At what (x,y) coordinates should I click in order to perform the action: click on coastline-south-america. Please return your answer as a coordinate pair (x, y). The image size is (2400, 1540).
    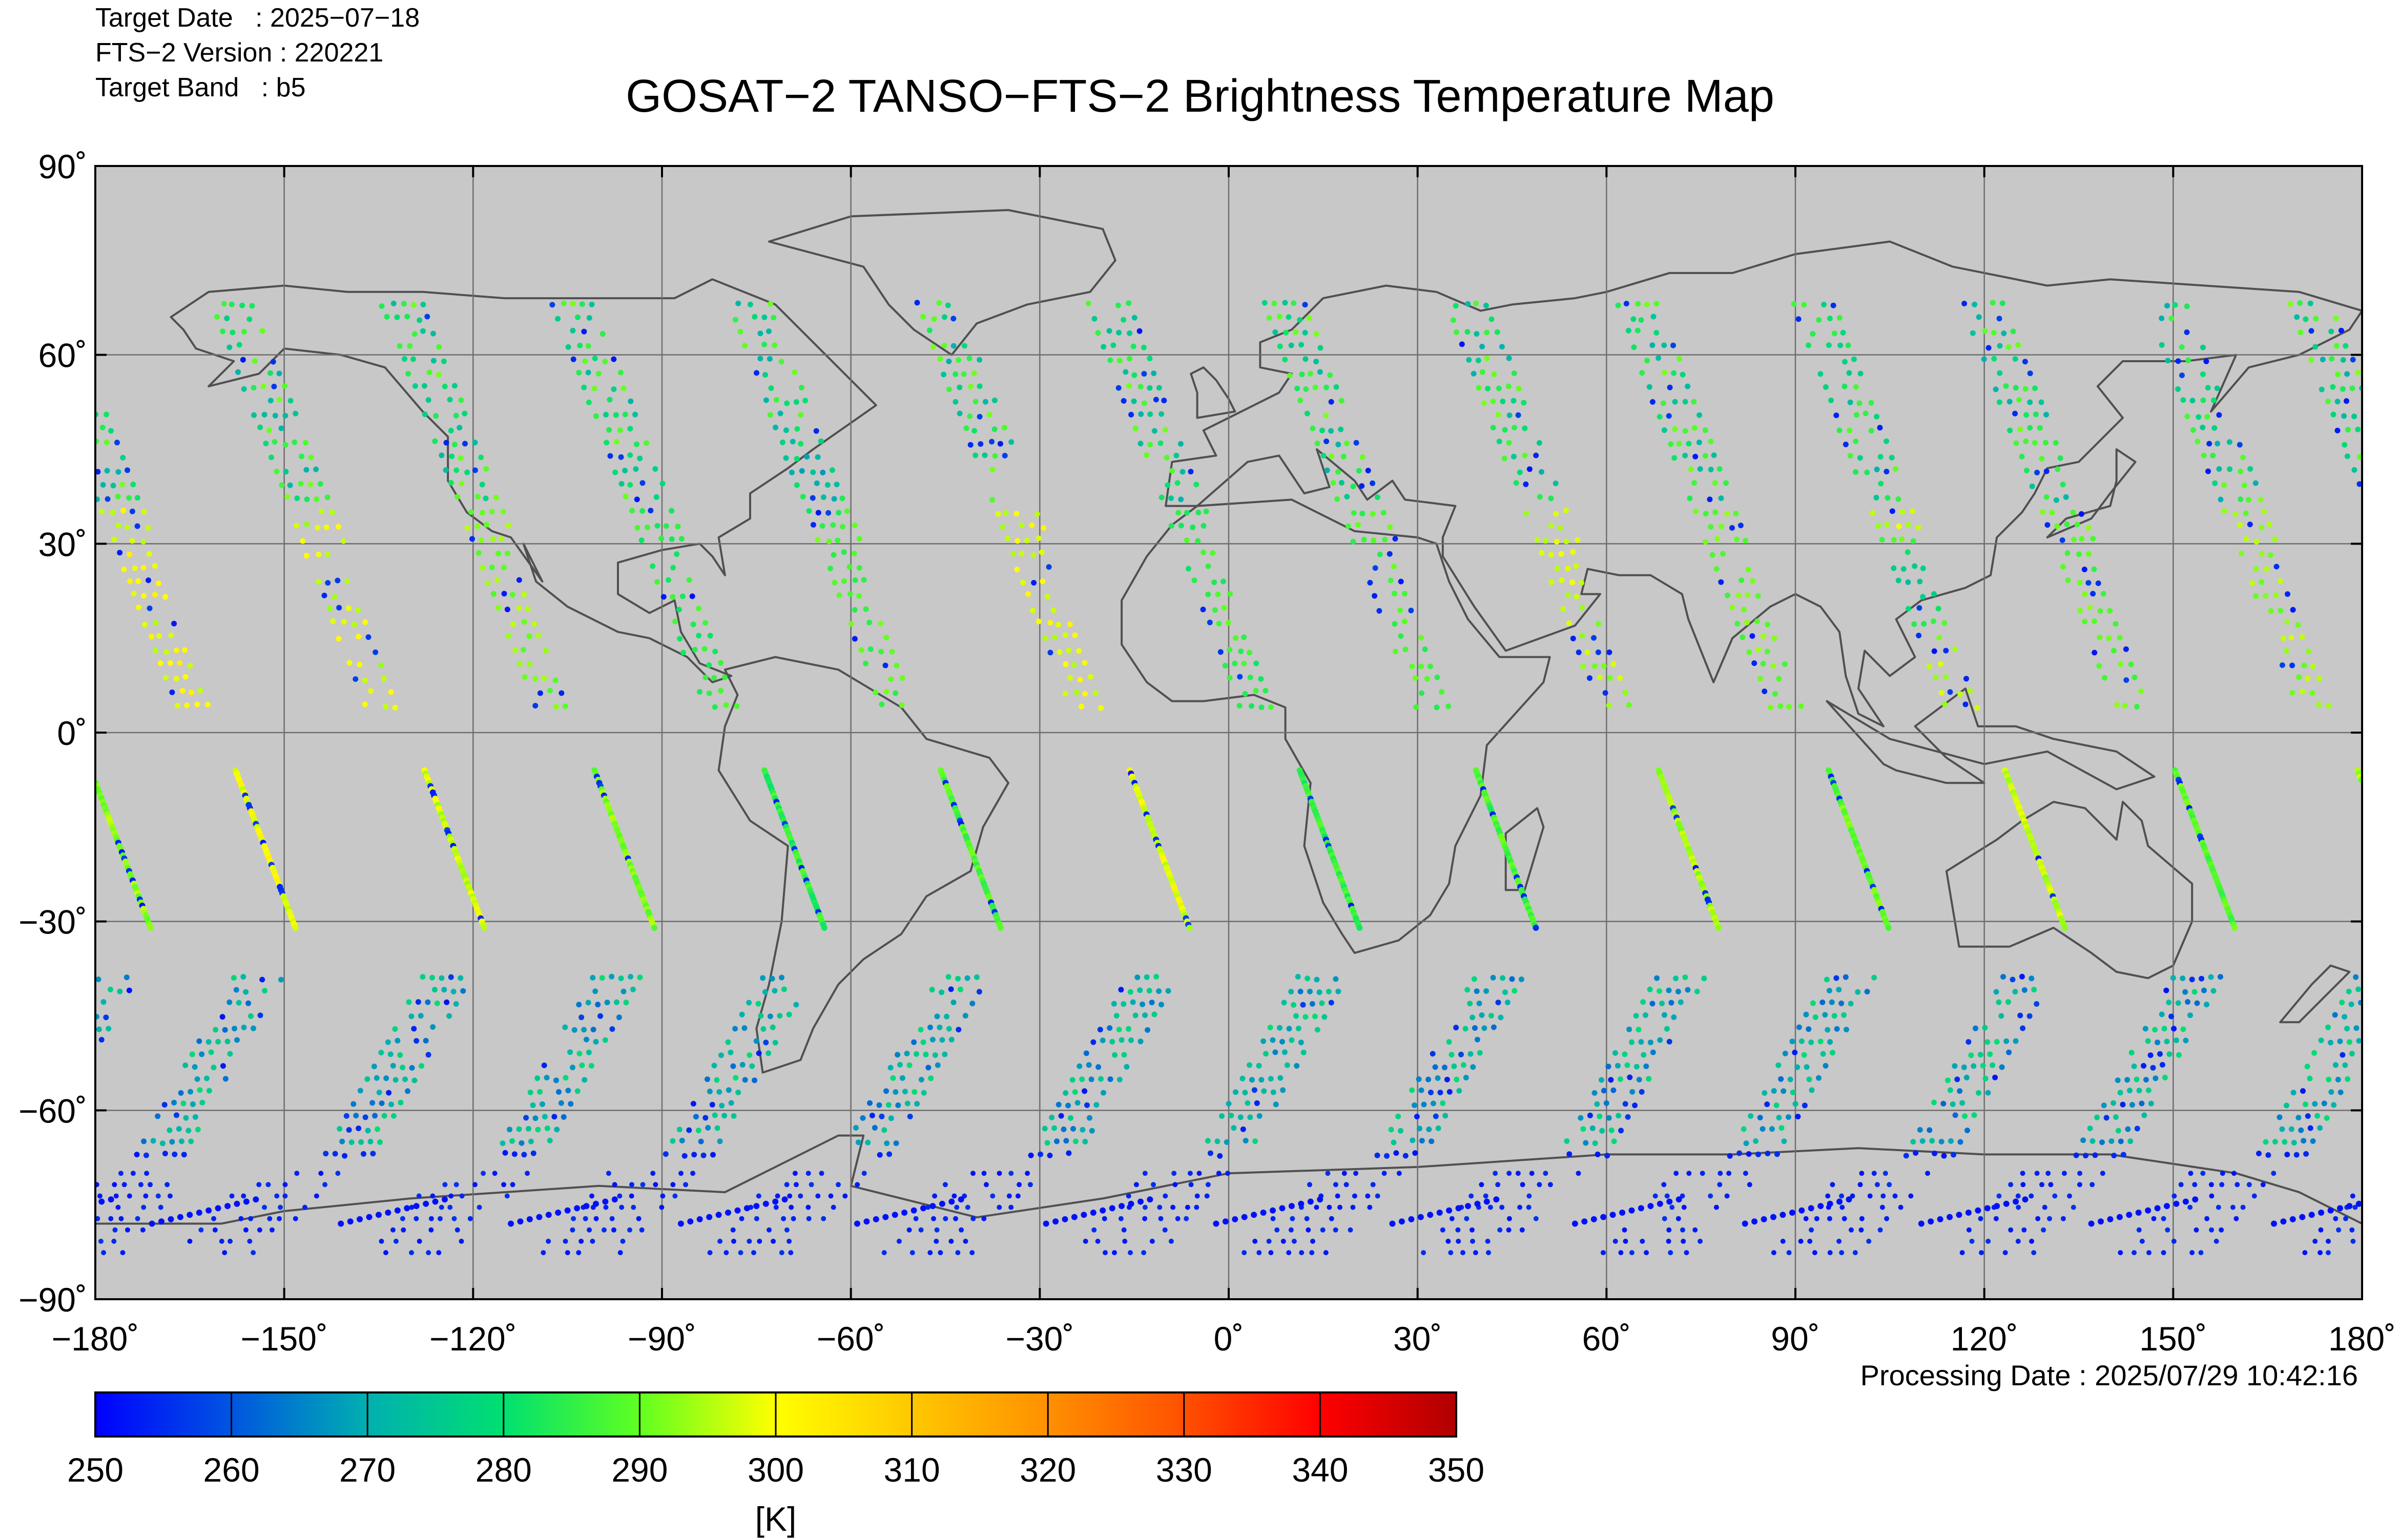
    Looking at the image, I should click on (863, 865).